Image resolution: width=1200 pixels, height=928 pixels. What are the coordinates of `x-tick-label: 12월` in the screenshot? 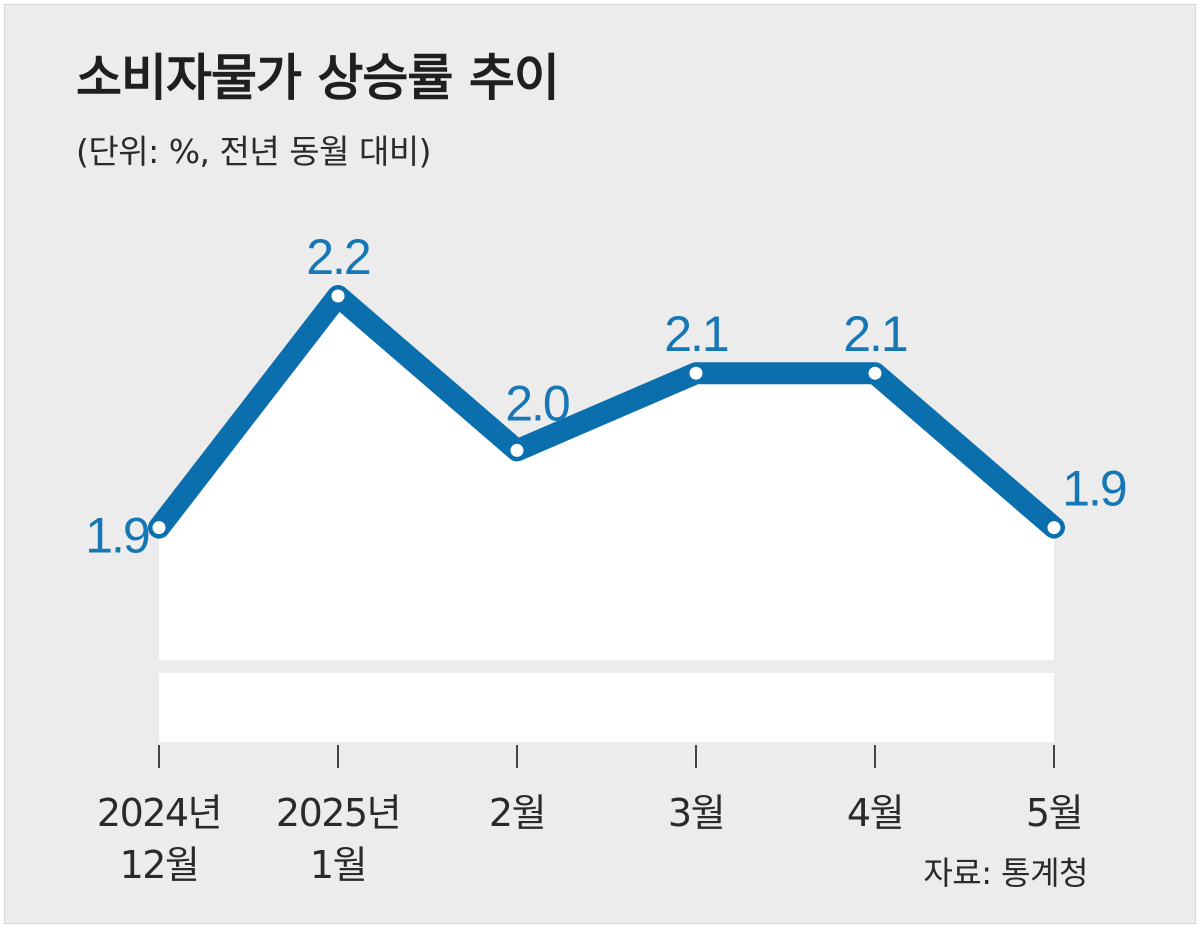 It's located at (159, 865).